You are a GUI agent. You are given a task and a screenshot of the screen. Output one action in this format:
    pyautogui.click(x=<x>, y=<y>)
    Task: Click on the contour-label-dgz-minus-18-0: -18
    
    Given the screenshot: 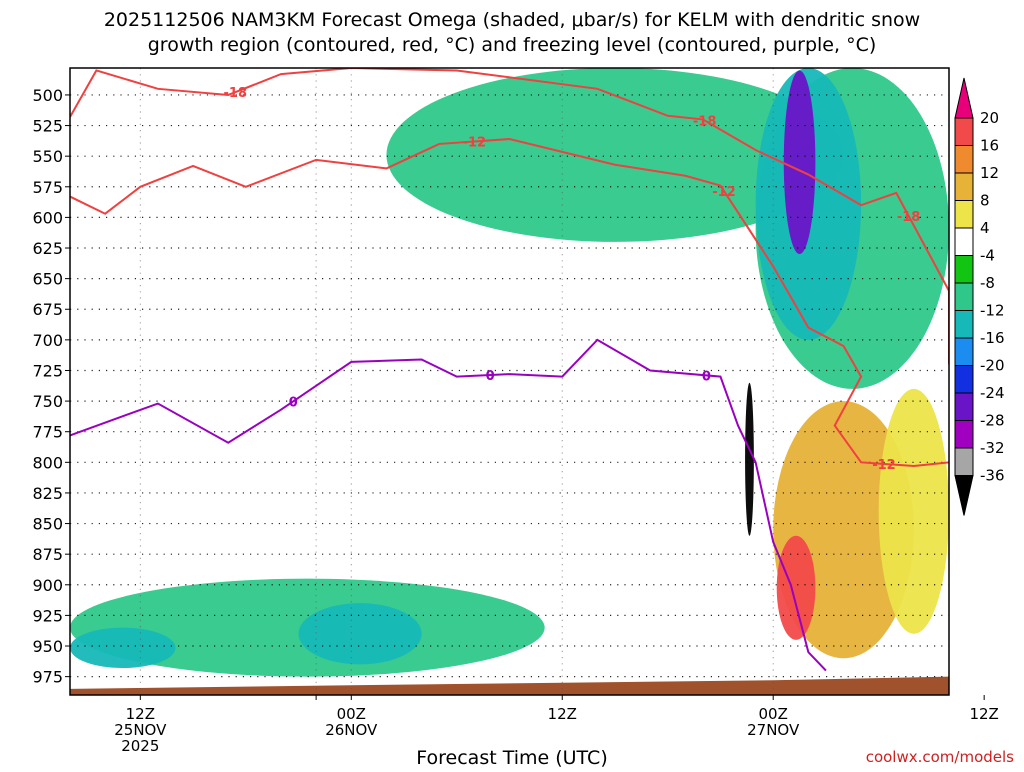 What is the action you would take?
    pyautogui.click(x=236, y=93)
    